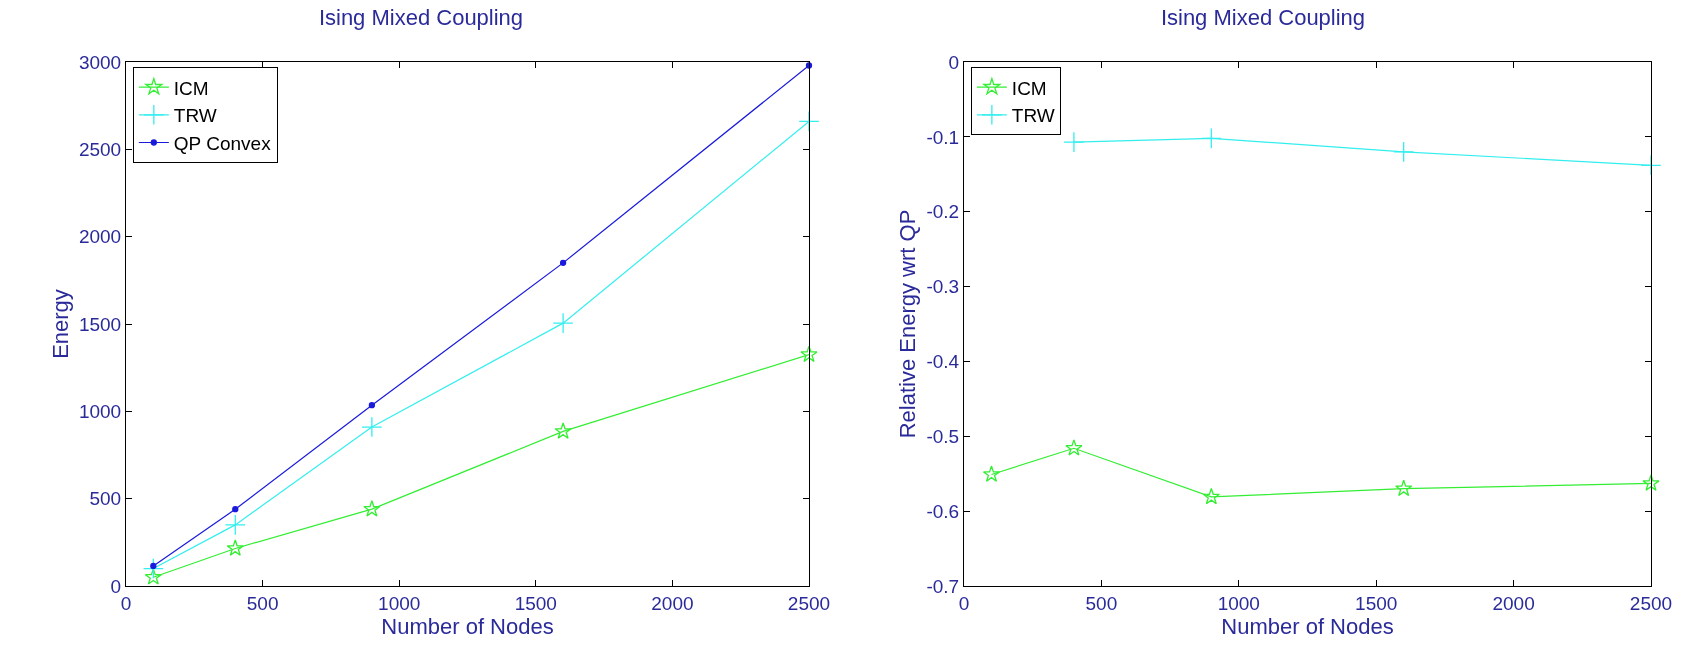  I want to click on y-tick-label: 2500, so click(100, 149).